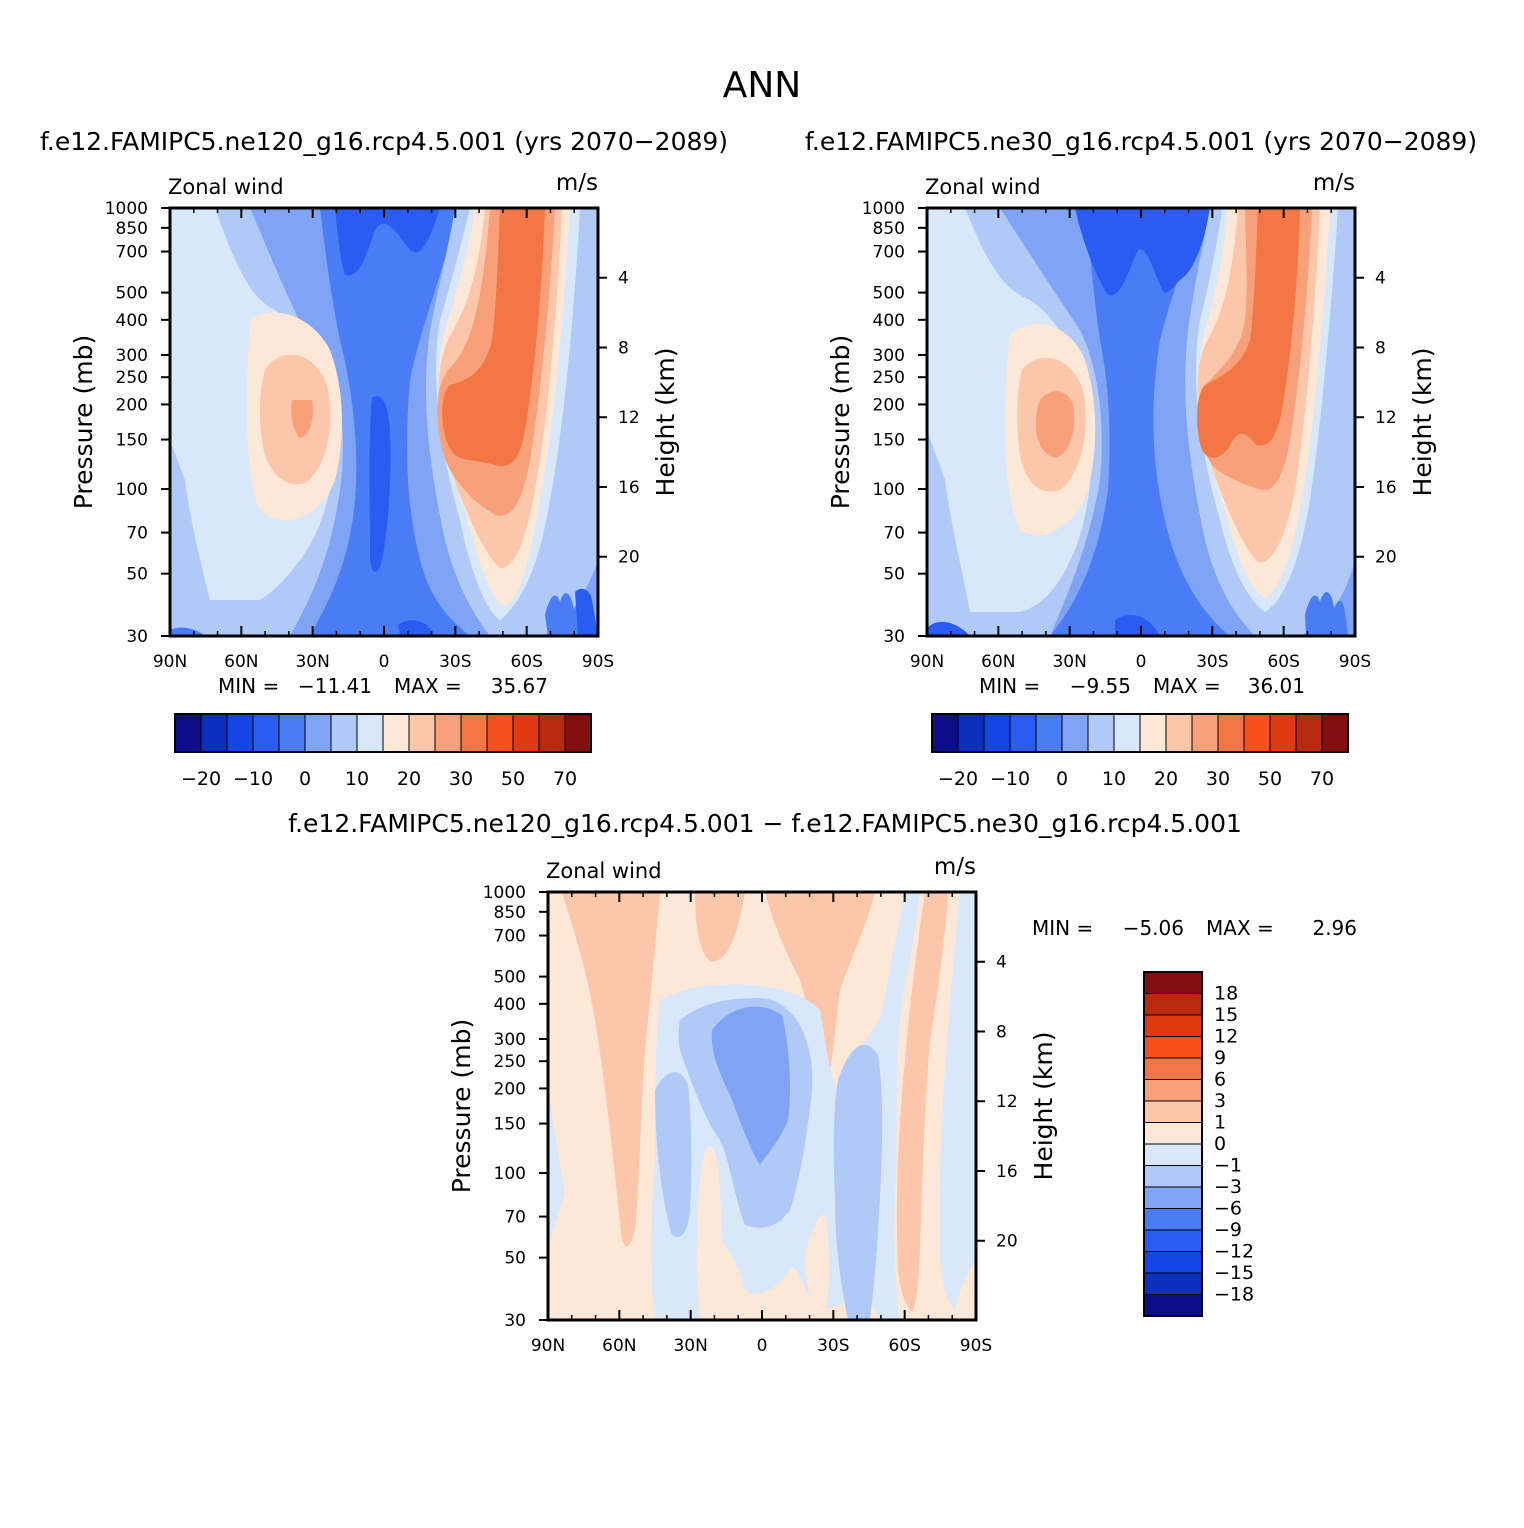 Image resolution: width=1524 pixels, height=1528 pixels. Describe the element at coordinates (762, 1106) in the screenshot. I see `diff-contour-field` at that location.